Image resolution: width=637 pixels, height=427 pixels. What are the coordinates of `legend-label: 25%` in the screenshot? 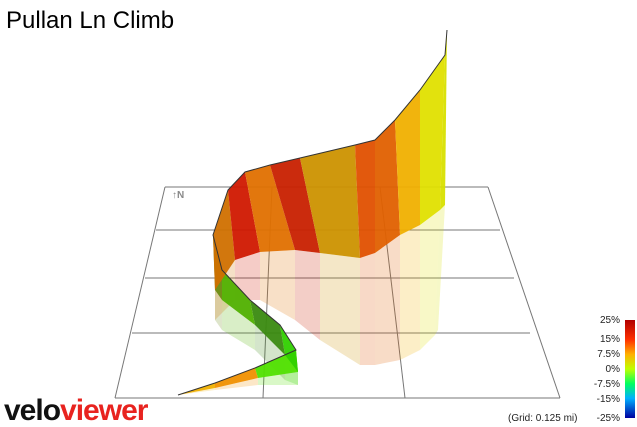 It's located at (610, 320).